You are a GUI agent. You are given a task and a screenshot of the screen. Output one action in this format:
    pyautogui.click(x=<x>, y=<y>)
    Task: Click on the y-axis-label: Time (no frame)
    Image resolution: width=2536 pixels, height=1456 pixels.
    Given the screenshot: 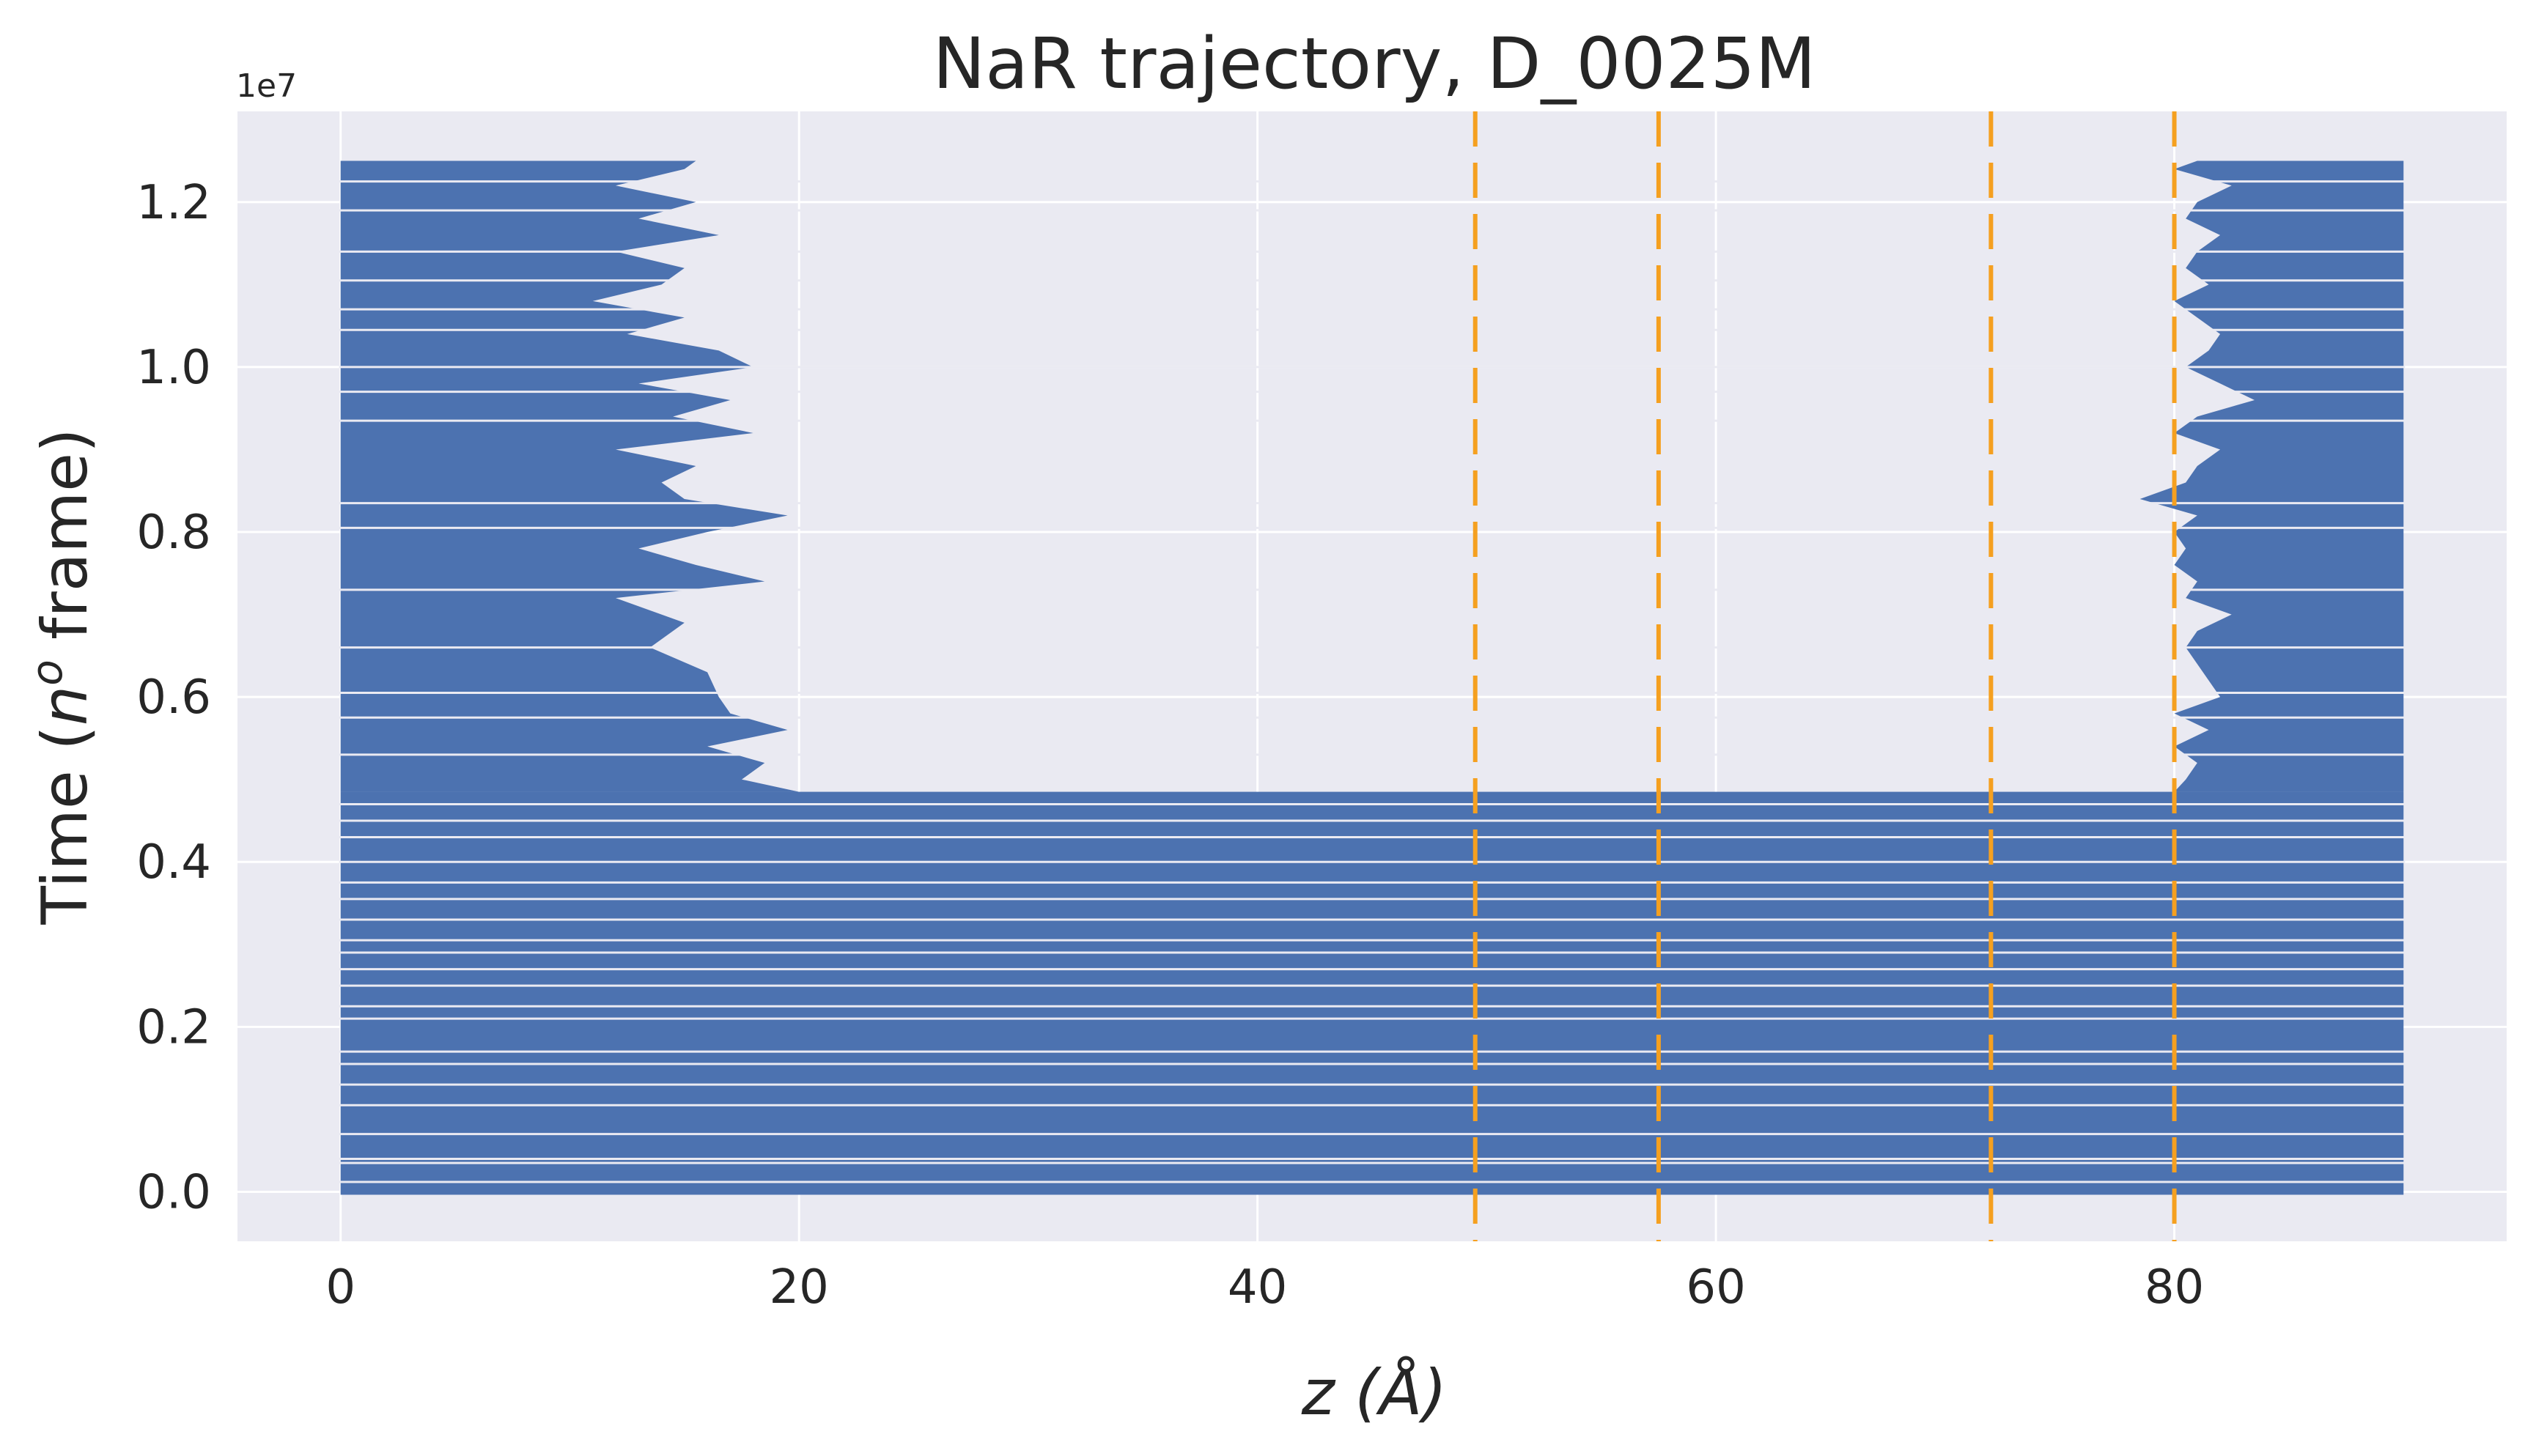 What is the action you would take?
    pyautogui.click(x=62, y=676)
    